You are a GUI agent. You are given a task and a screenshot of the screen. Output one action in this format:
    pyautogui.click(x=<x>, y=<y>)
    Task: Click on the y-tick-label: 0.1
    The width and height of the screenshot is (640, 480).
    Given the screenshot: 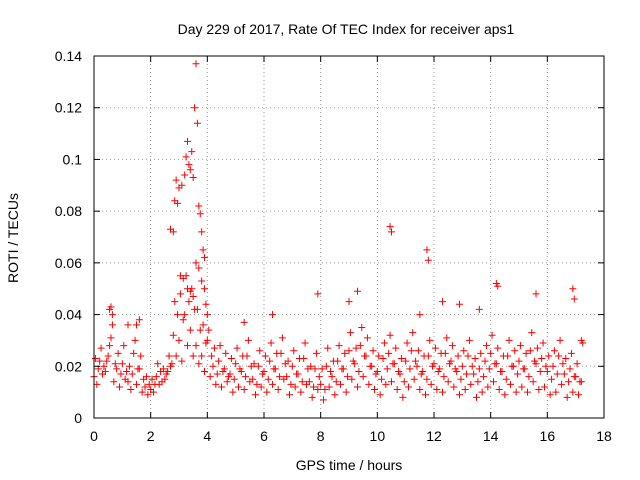 What is the action you would take?
    pyautogui.click(x=73, y=159)
    